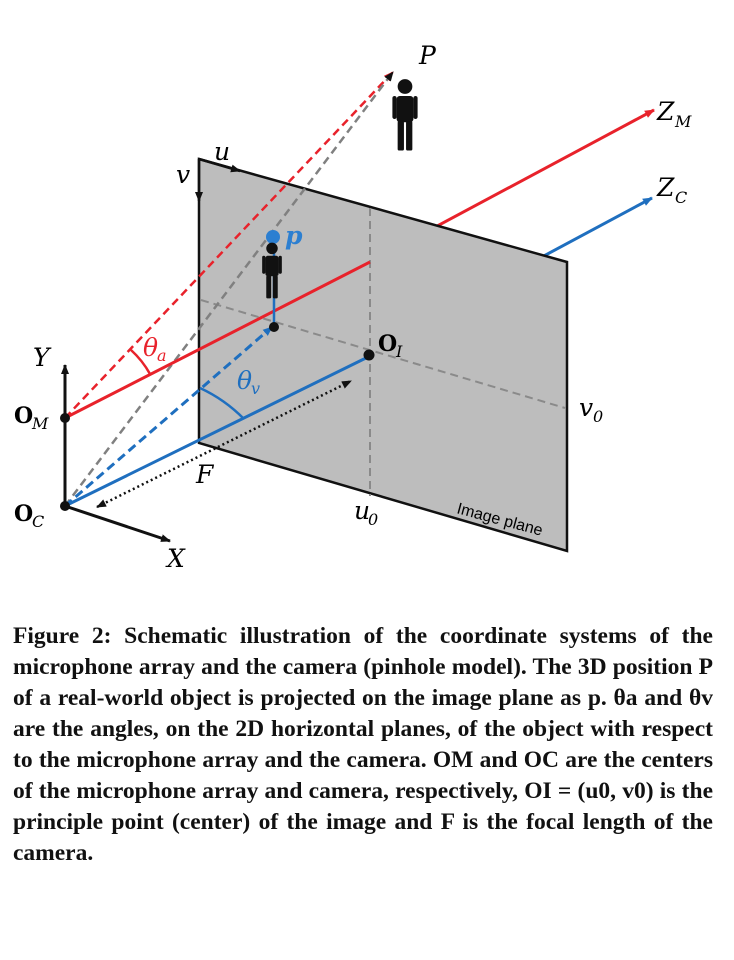  Describe the element at coordinates (274, 327) in the screenshot. I see `projection-foot-point` at that location.